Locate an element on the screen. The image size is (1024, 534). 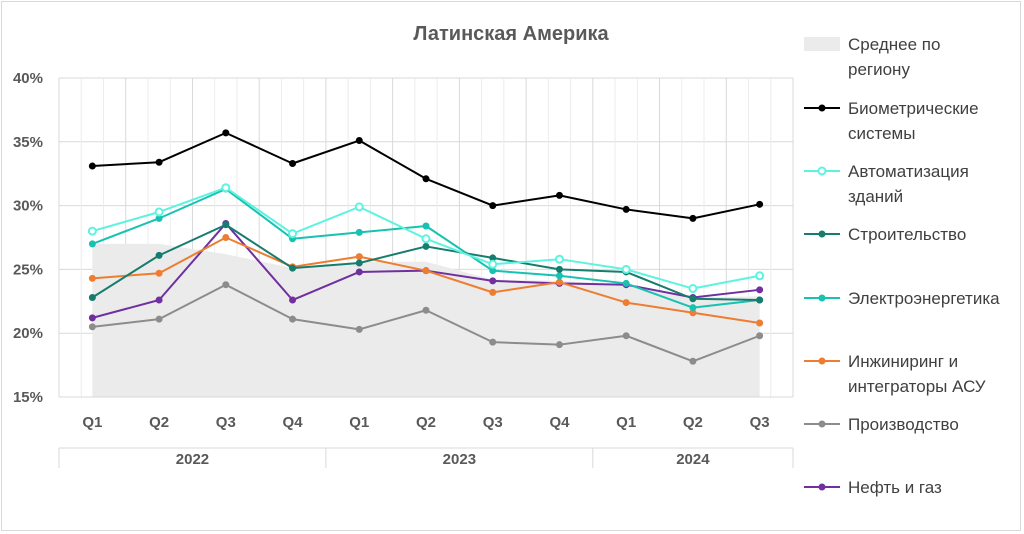
legend-label: Производство is located at coordinates (903, 424).